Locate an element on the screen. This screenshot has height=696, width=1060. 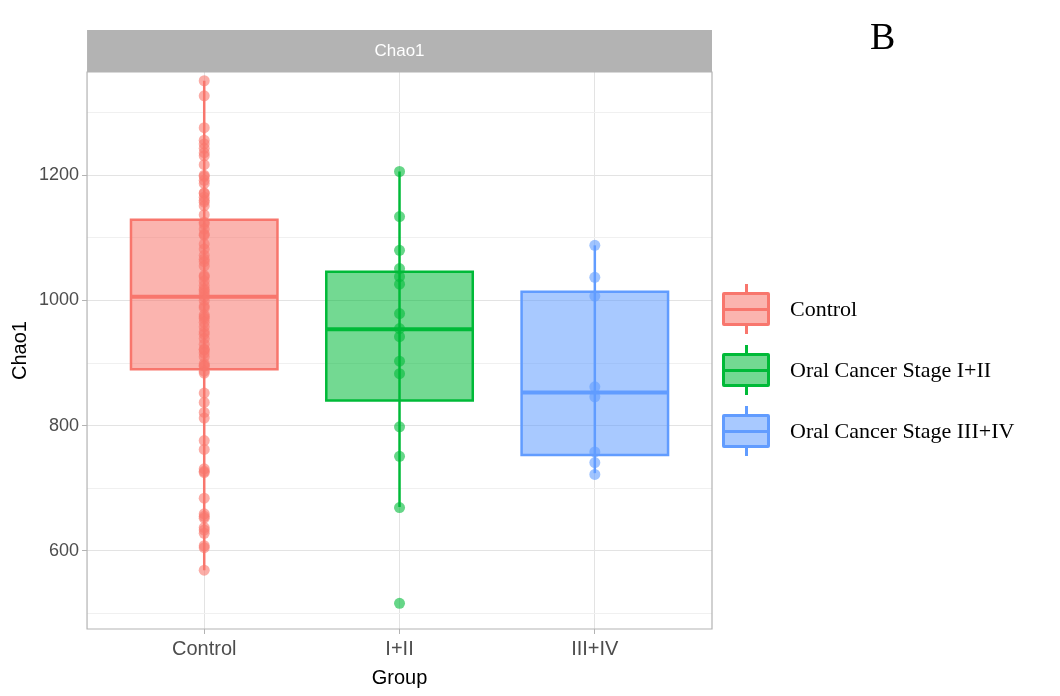
legend-label: Oral Cancer Stage I+II is located at coordinates (891, 369).